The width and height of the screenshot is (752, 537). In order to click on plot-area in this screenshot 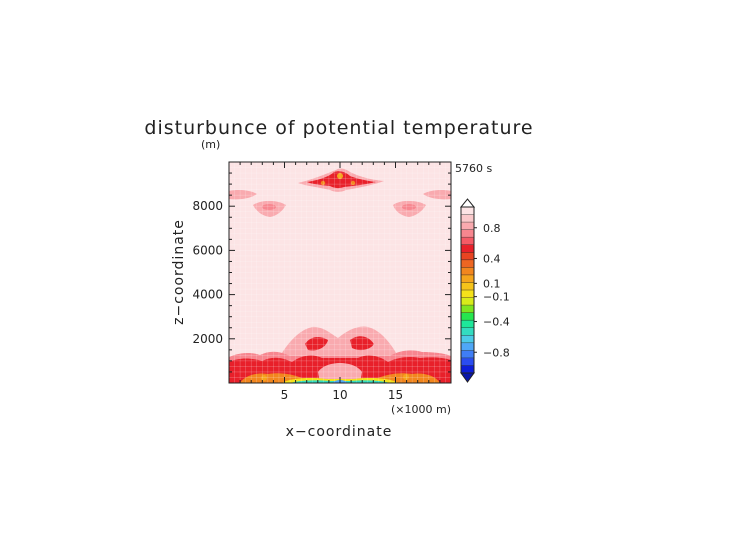, I will do `click(340, 272)`.